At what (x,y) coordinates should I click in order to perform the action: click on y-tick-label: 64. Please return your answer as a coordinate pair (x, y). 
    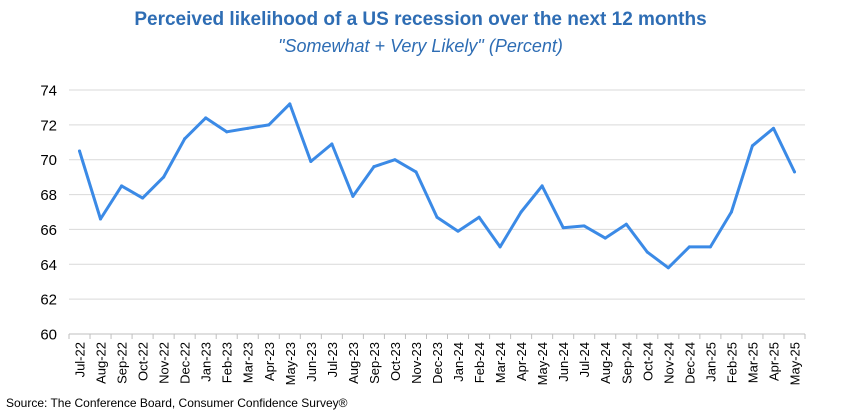
    Looking at the image, I should click on (48, 265).